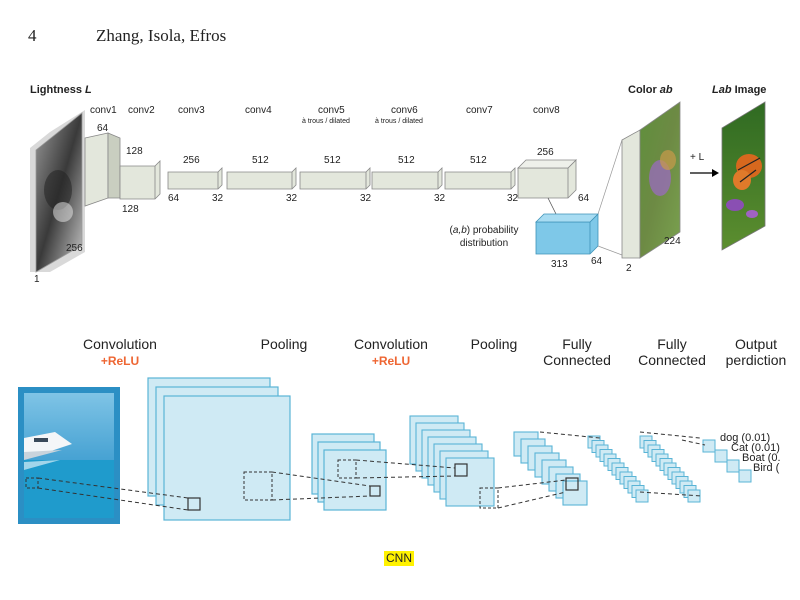 The height and width of the screenshot is (600, 800). What do you see at coordinates (761, 458) in the screenshot?
I see `output-label-3: Boat (0.` at bounding box center [761, 458].